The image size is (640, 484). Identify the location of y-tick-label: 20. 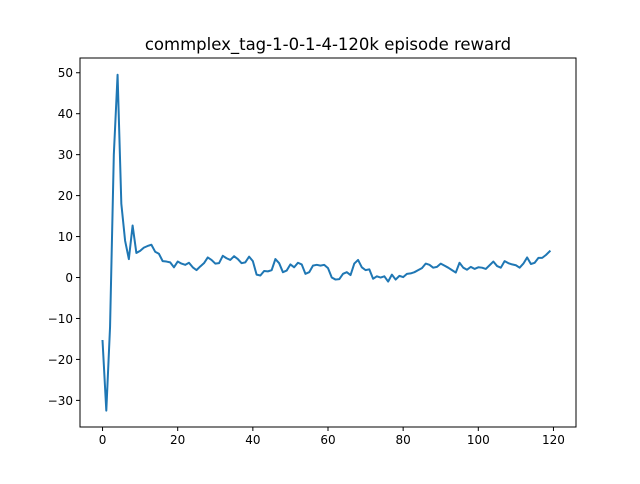
(65, 196).